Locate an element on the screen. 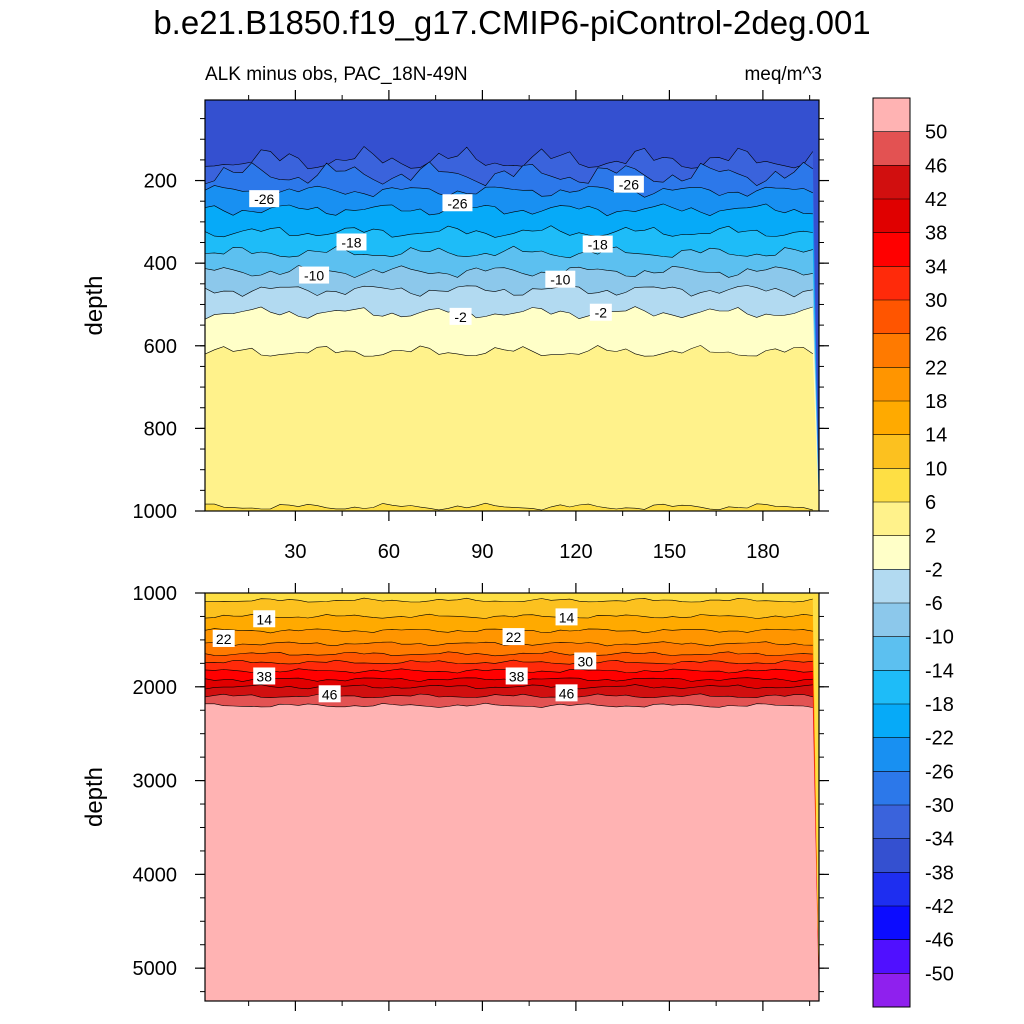 This screenshot has height=1024, width=1024. colorbar-label: 46 is located at coordinates (936, 166).